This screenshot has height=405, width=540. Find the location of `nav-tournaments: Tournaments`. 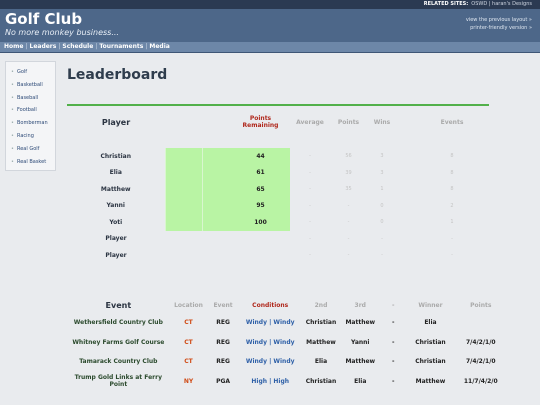

nav-tournaments: Tournaments is located at coordinates (121, 46).